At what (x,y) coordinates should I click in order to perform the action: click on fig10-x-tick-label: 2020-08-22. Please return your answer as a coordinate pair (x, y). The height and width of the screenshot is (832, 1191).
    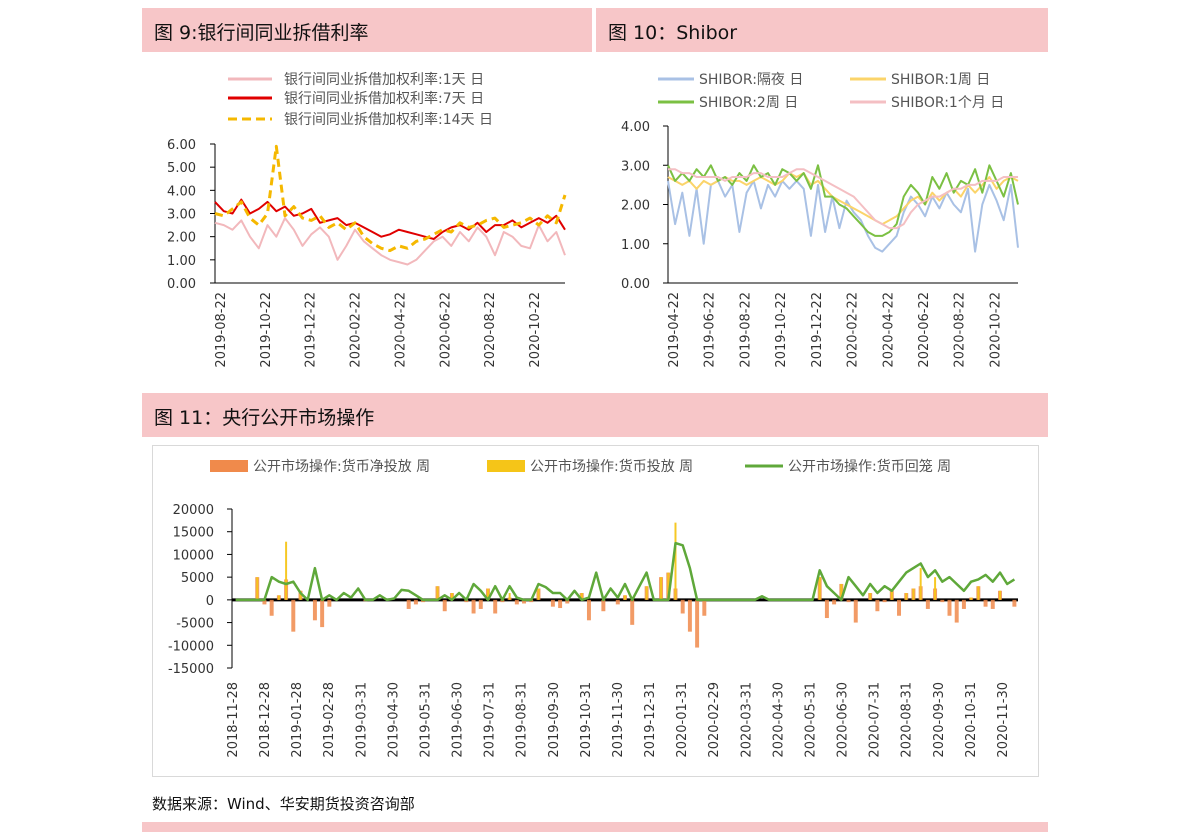
    Looking at the image, I should click on (960, 330).